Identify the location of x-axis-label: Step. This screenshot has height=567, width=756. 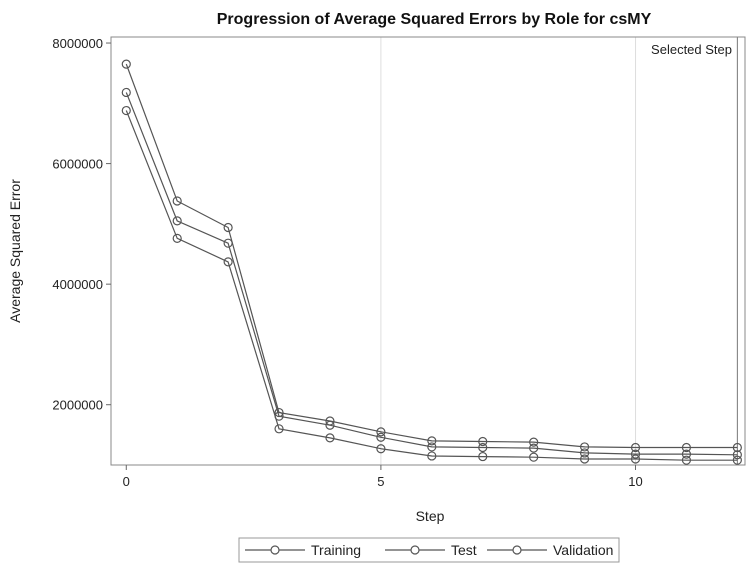
(430, 516).